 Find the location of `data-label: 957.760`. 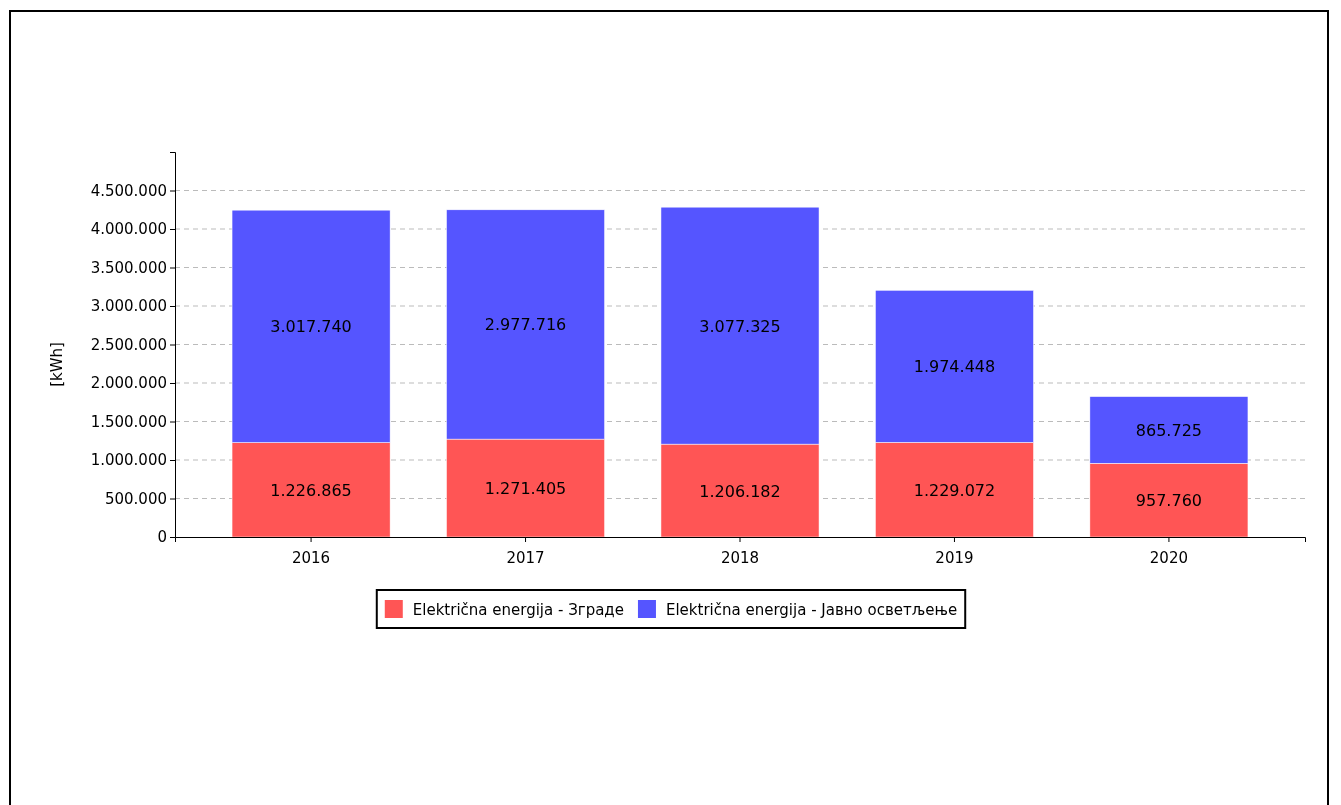

data-label: 957.760 is located at coordinates (1169, 501).